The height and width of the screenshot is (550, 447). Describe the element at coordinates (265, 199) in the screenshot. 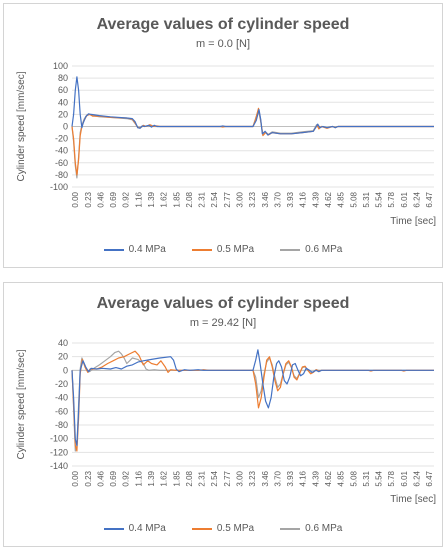

I see `x-tick-label: 3.46` at that location.